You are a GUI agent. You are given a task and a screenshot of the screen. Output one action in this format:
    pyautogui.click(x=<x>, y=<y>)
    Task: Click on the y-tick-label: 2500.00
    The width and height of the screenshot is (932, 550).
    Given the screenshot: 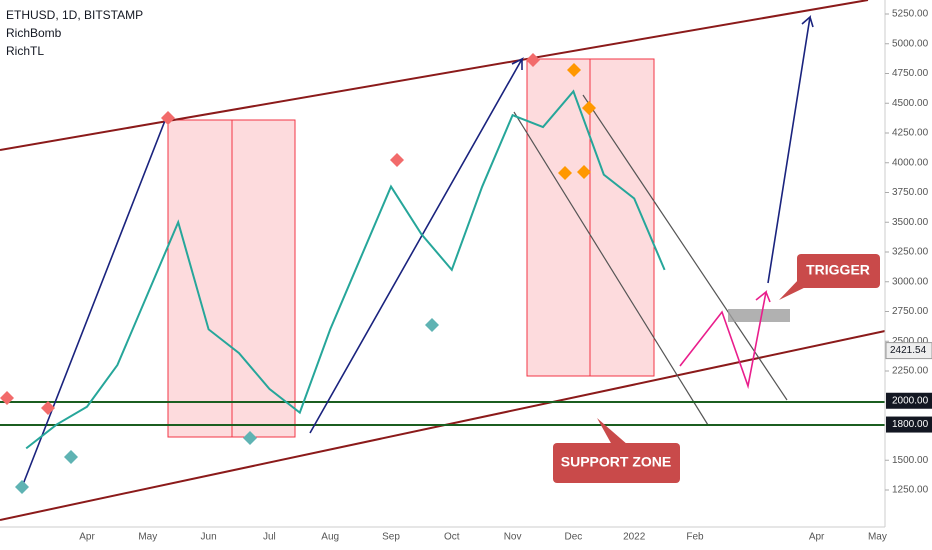 What is the action you would take?
    pyautogui.click(x=910, y=341)
    